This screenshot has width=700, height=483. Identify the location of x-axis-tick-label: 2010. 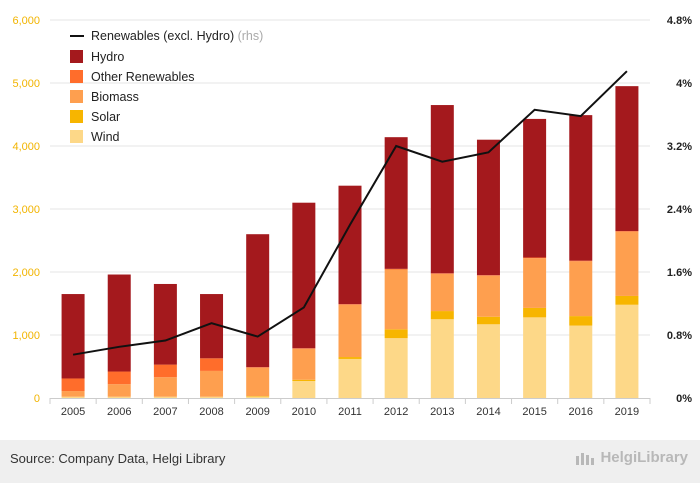
(304, 412).